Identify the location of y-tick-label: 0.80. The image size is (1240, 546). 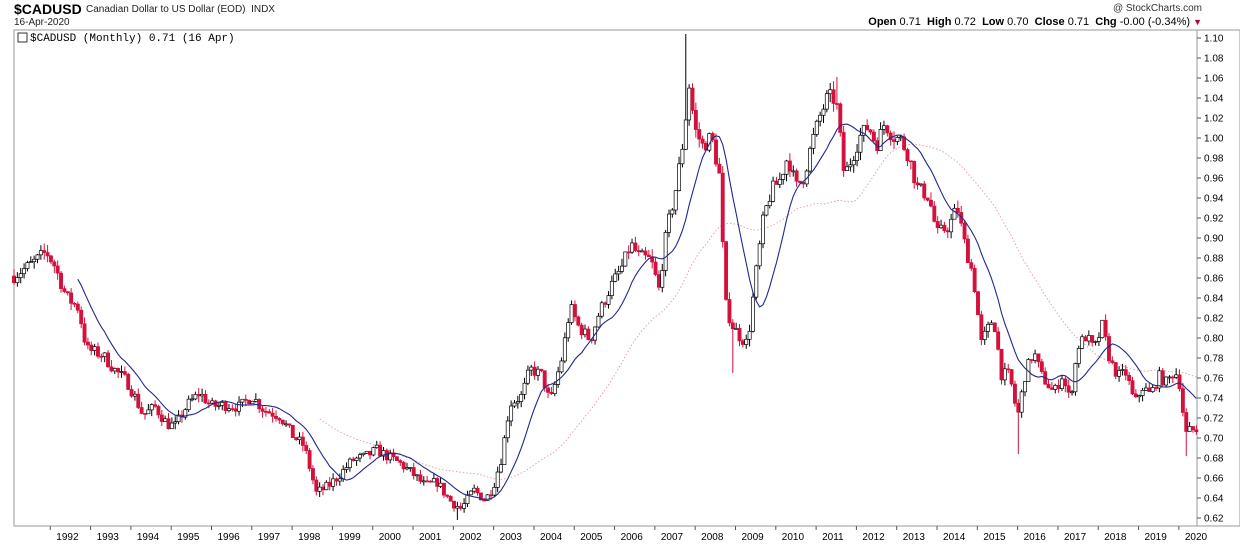
(1214, 339).